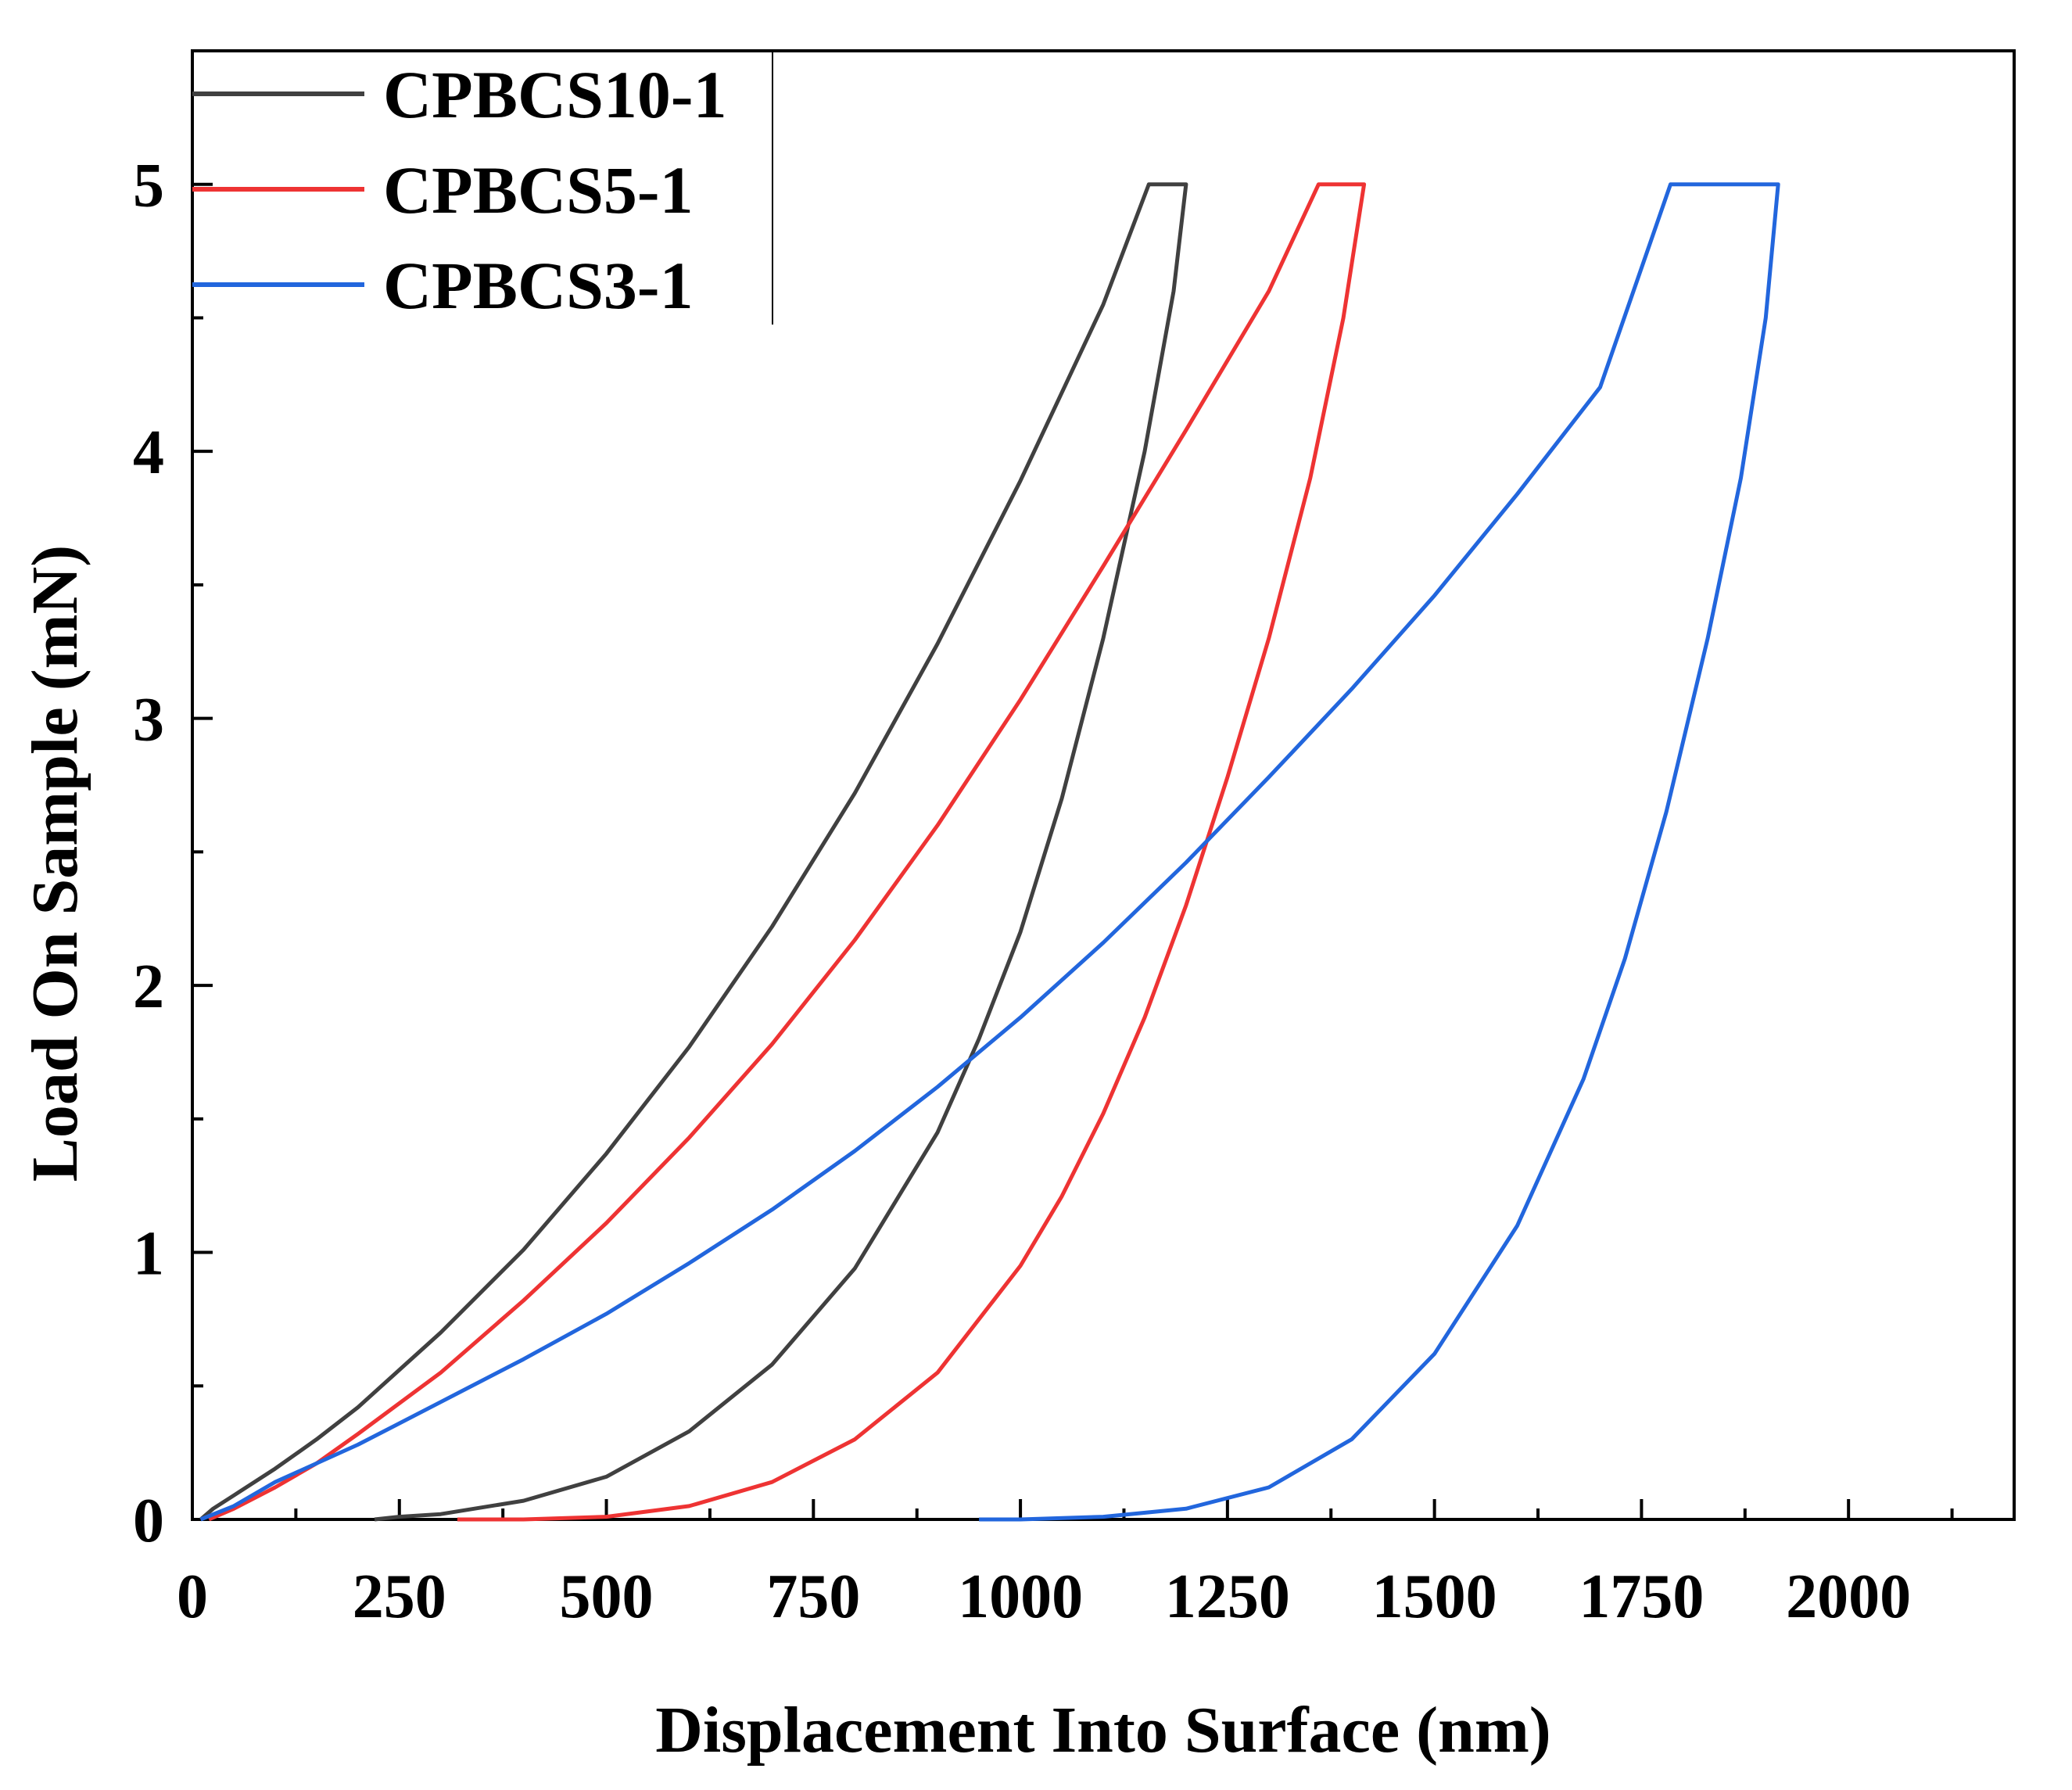 The width and height of the screenshot is (2072, 1790). What do you see at coordinates (148, 986) in the screenshot?
I see `y-tick-label: 2` at bounding box center [148, 986].